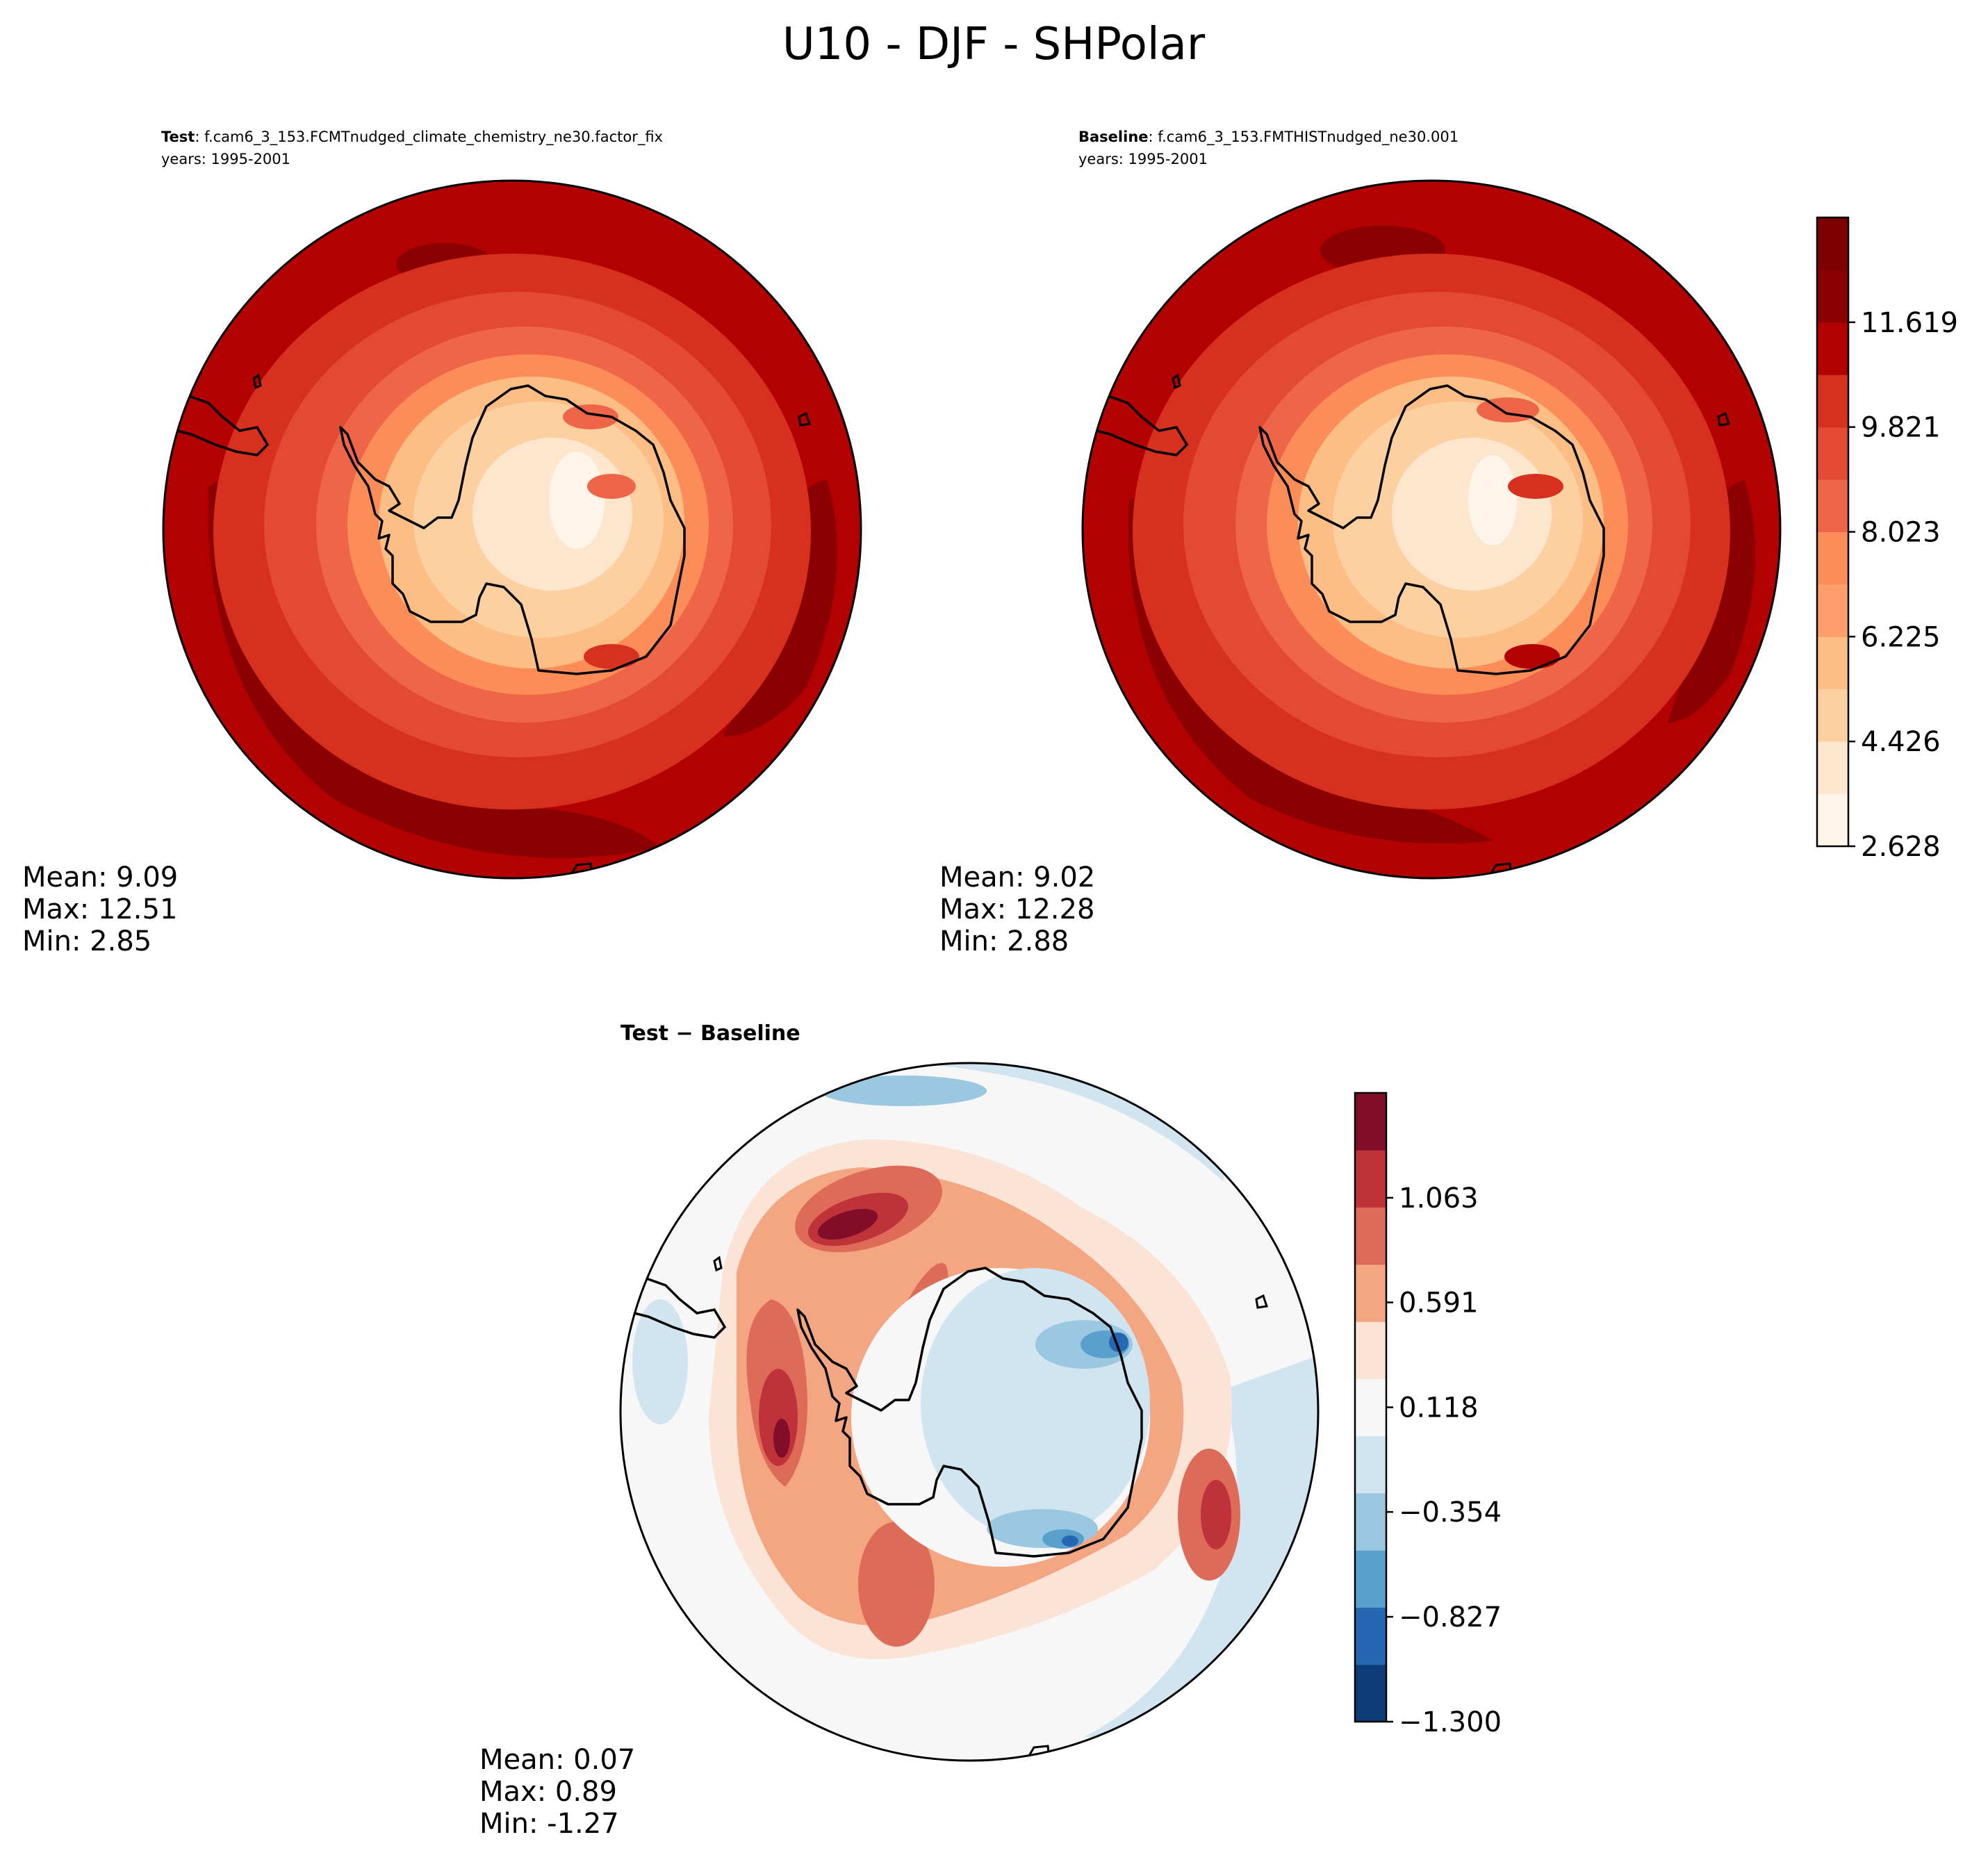 The height and width of the screenshot is (1853, 1988). I want to click on colorbar-main-tick-label: 6.225, so click(1901, 637).